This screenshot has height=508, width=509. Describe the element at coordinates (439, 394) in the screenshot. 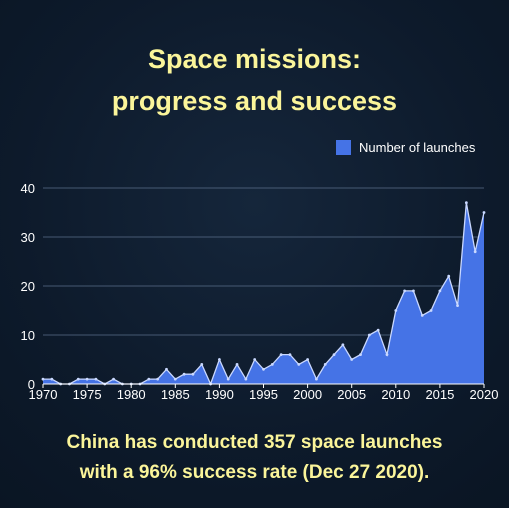

I see `x-tick-label: 2015` at that location.